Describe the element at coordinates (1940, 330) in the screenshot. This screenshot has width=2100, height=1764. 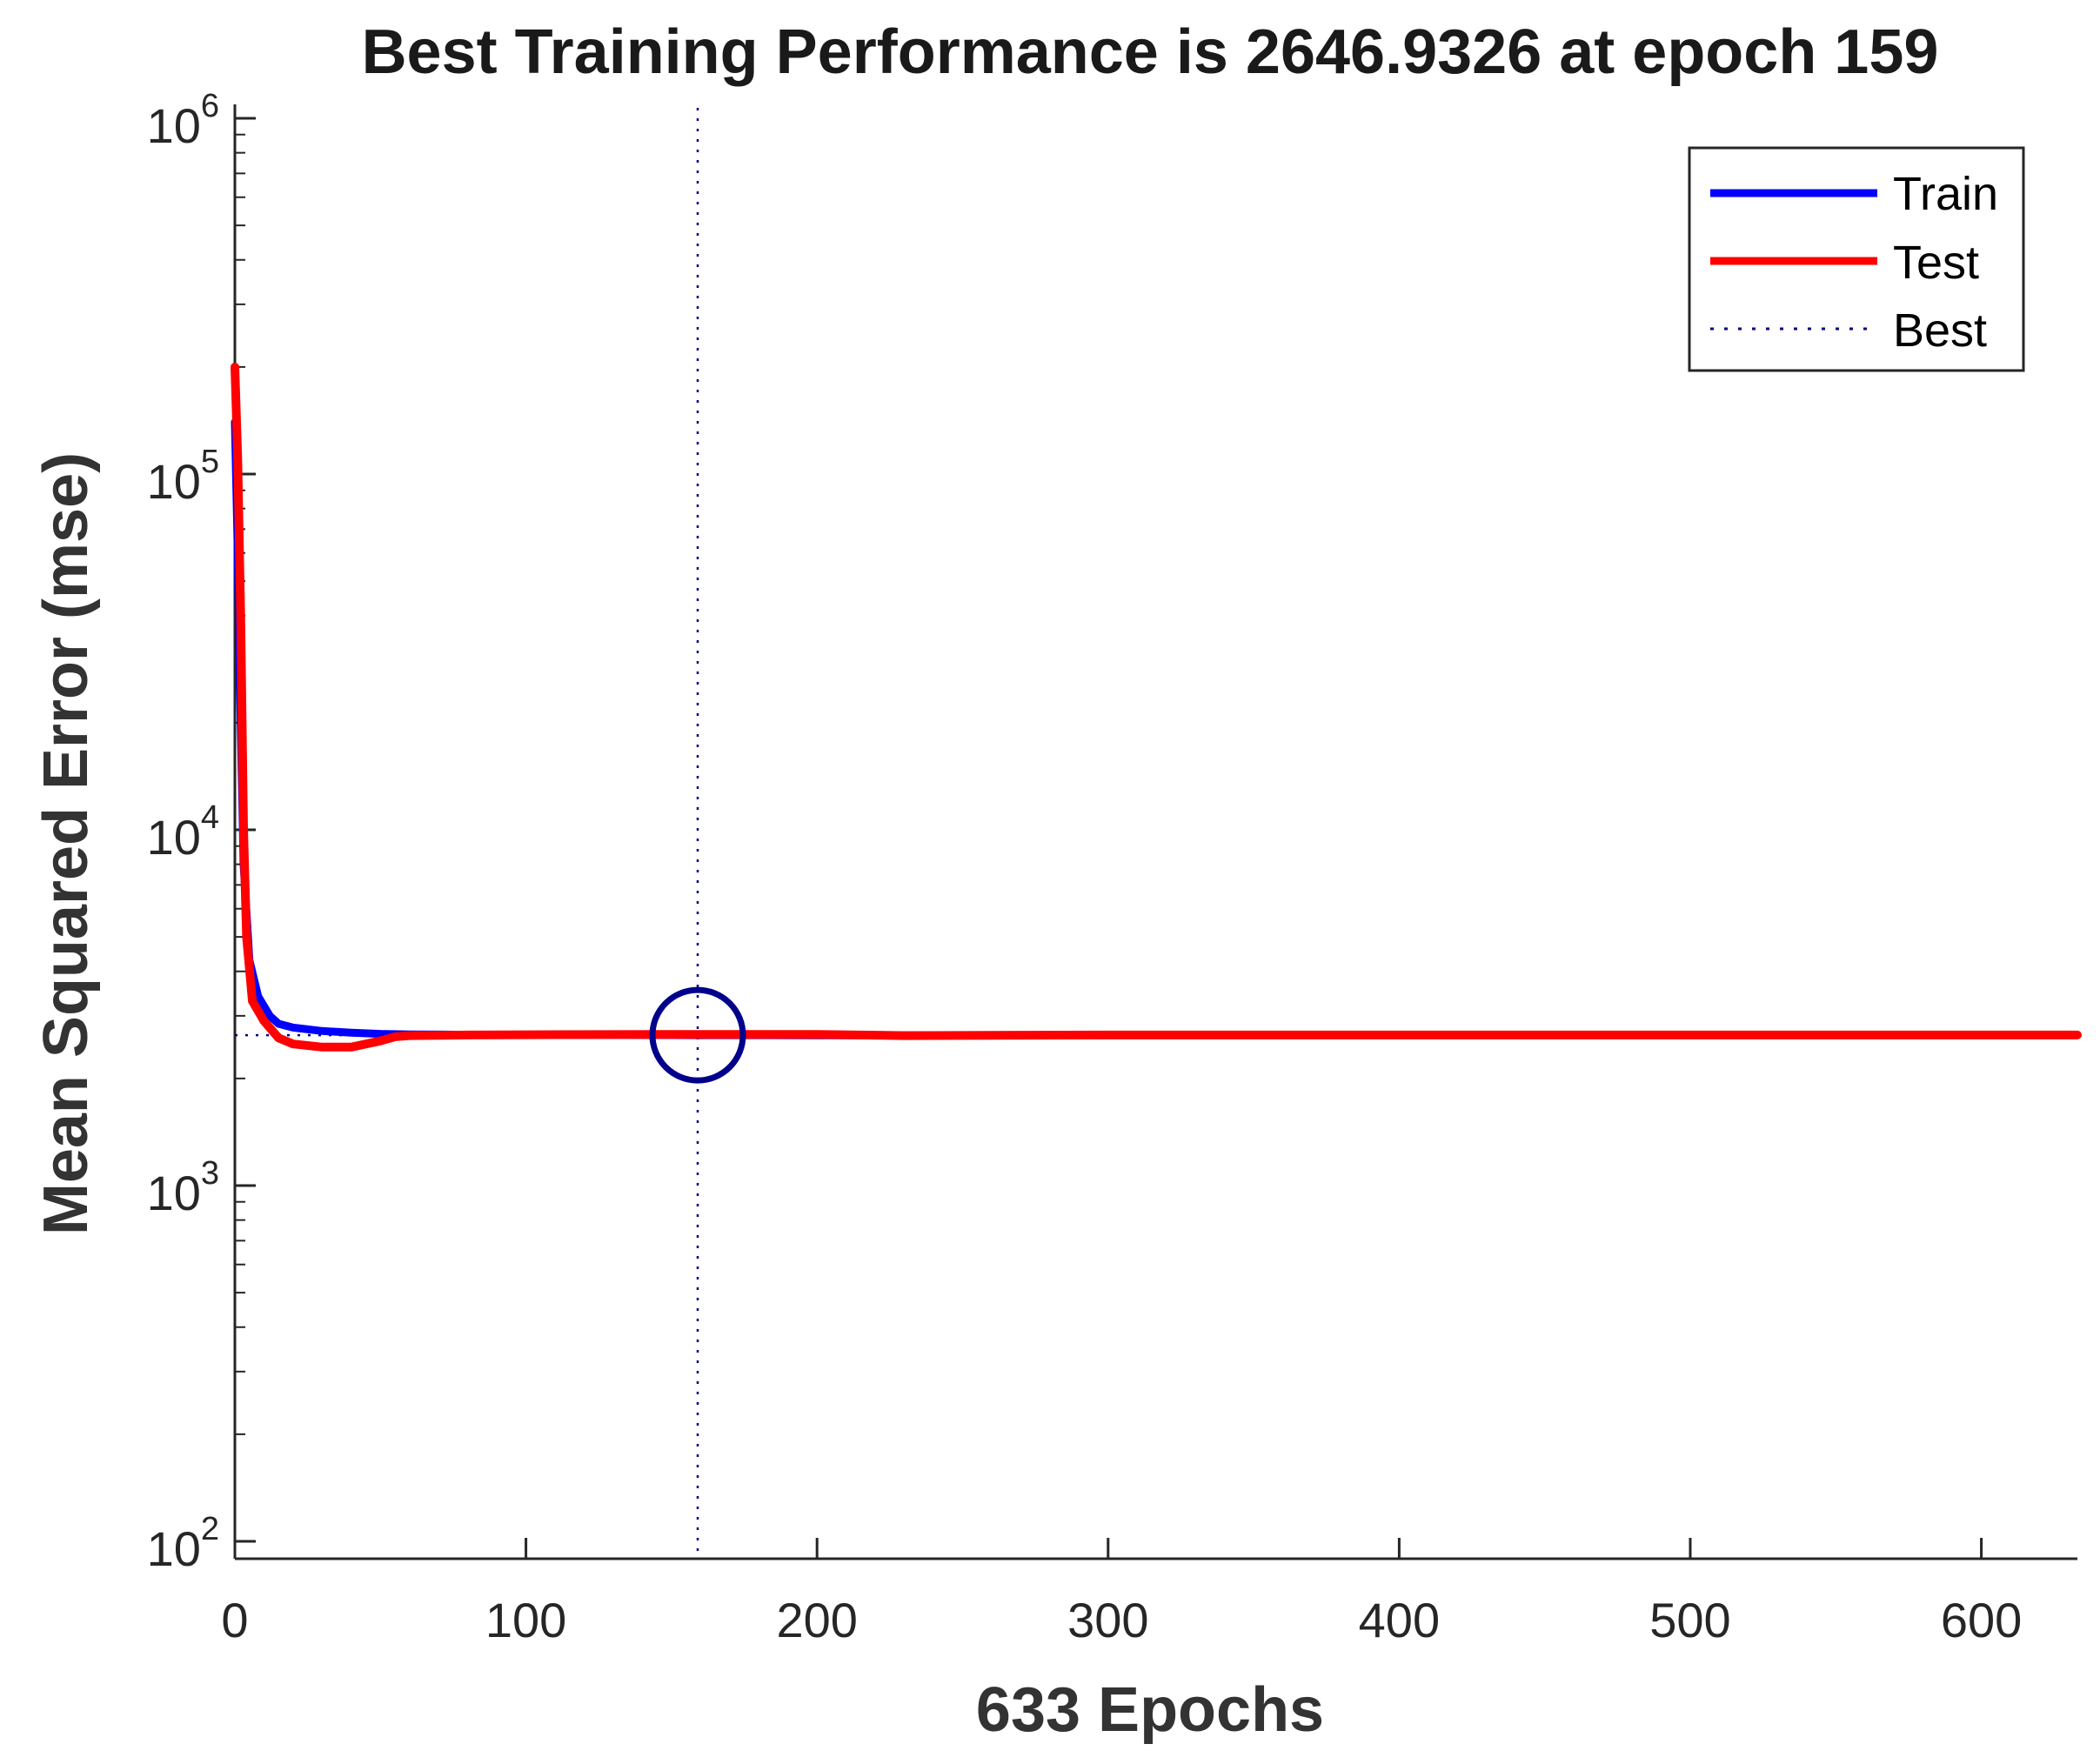
I see `legend-best-label: Best` at that location.